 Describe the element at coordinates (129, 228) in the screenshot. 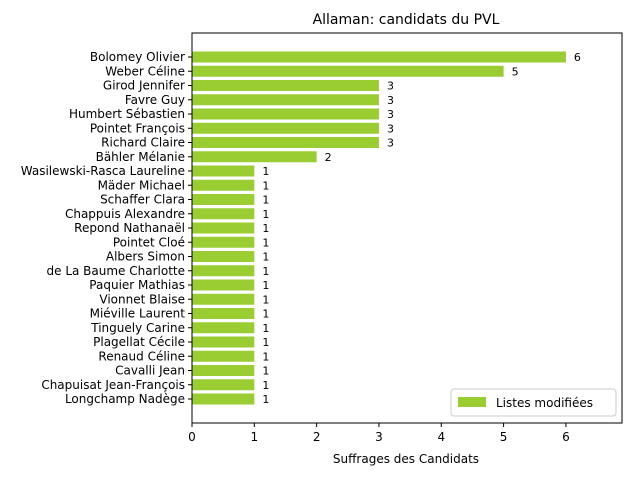

I see `category-label: Repond Nathanaël` at that location.